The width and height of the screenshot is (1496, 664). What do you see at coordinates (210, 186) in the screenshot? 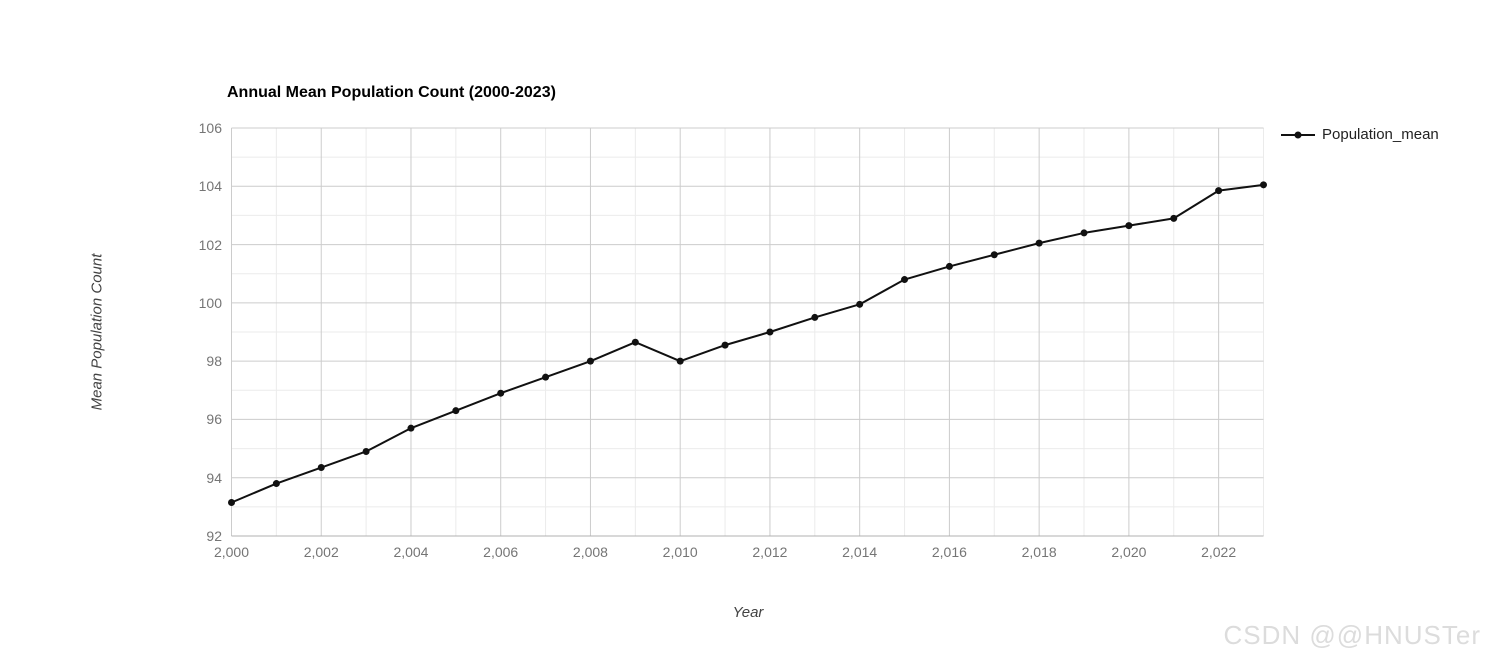
I see `y-tick-label: 104` at bounding box center [210, 186].